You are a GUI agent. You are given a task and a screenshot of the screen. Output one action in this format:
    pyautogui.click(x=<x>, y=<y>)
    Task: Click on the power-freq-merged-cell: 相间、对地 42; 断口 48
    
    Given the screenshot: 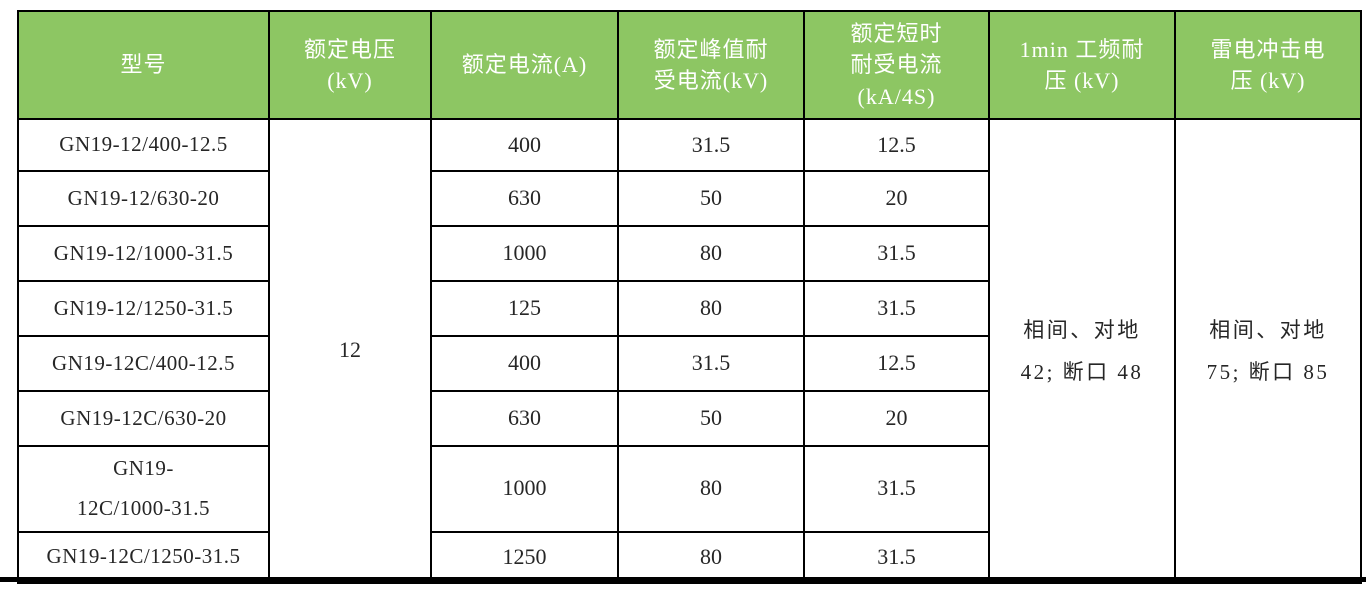 What is the action you would take?
    pyautogui.click(x=1082, y=351)
    